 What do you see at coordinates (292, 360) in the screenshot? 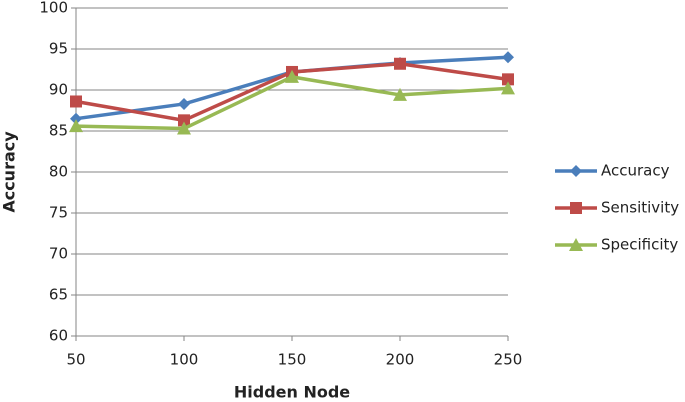
I see `x-tick-label: 150` at bounding box center [292, 360].